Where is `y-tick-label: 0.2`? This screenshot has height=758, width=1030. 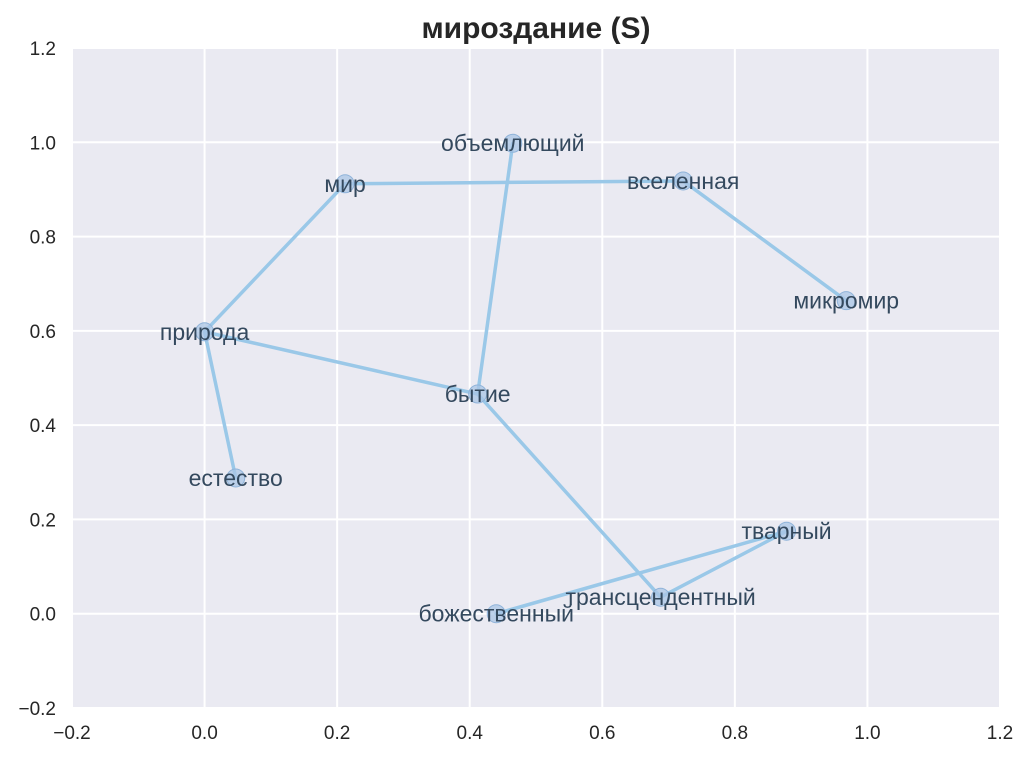 y-tick-label: 0.2 is located at coordinates (43, 520).